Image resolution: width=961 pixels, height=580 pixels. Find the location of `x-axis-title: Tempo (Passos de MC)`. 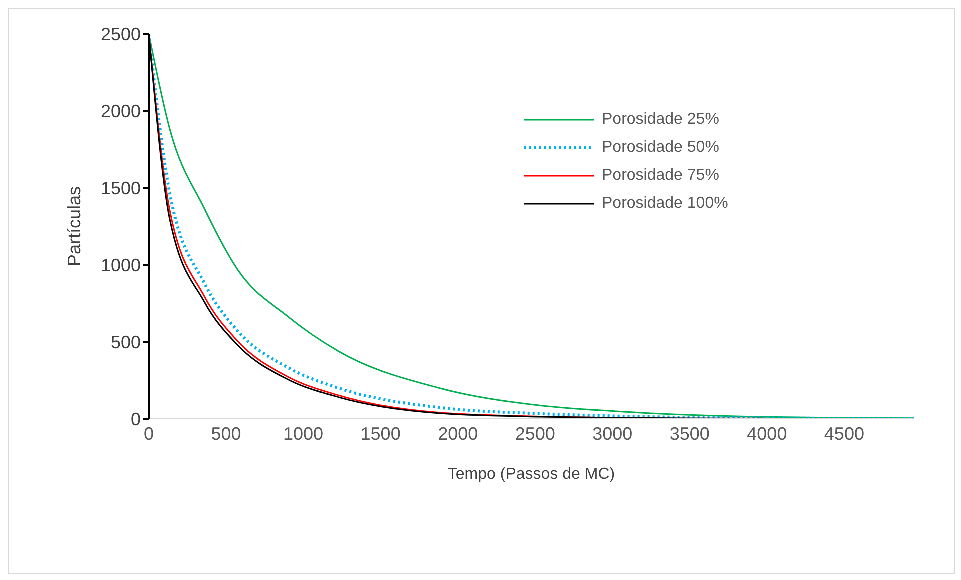

x-axis-title: Tempo (Passos de MC) is located at coordinates (532, 474).